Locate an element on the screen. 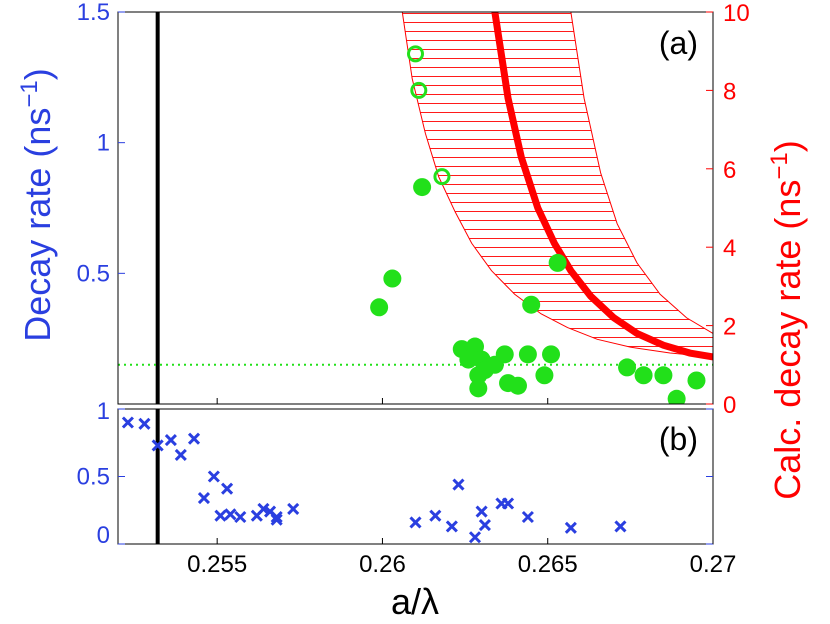 This screenshot has width=830, height=624. right-tick-label: 6 is located at coordinates (729, 170).